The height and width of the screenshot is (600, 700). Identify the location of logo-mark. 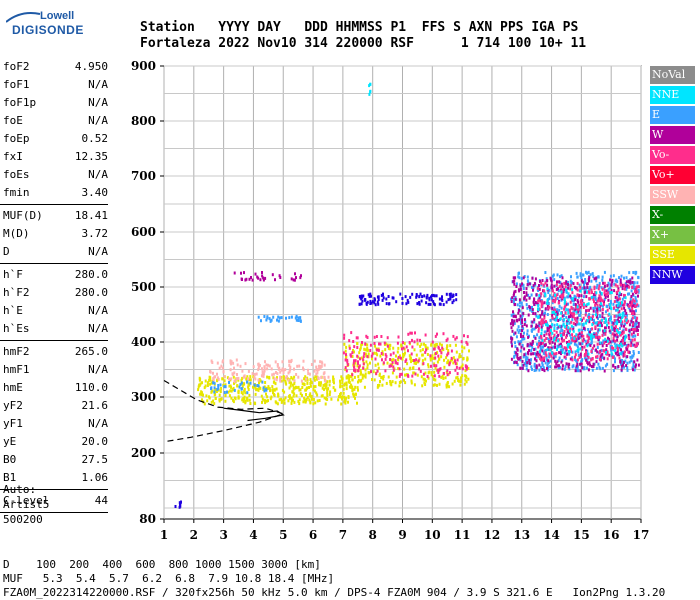
(23, 17).